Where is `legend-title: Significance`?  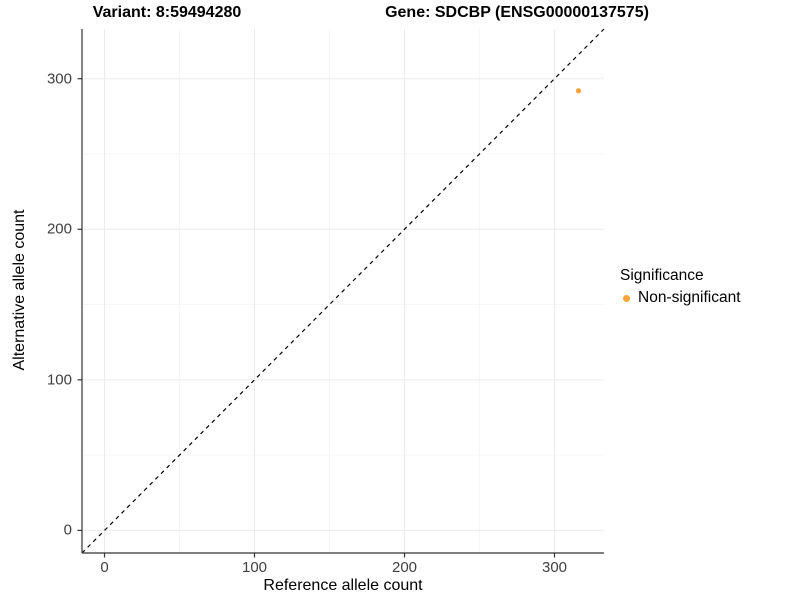
legend-title: Significance is located at coordinates (662, 275).